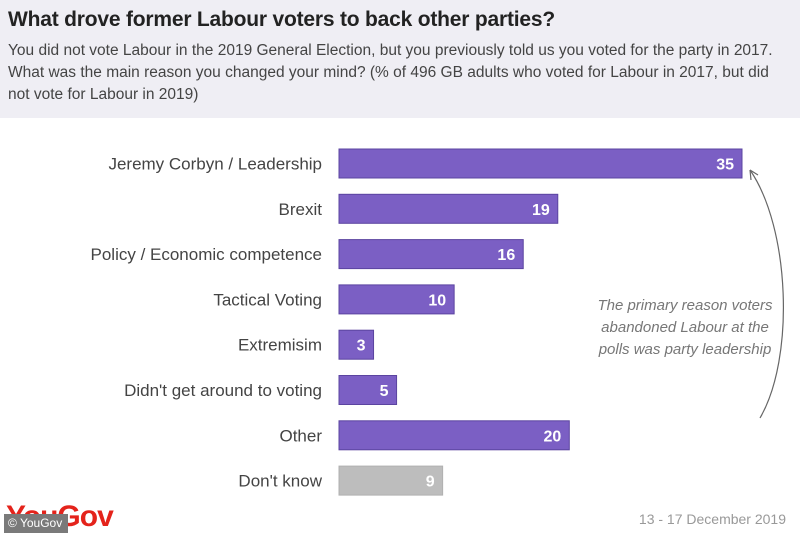 This screenshot has height=534, width=800. I want to click on category-label: Extremisim, so click(280, 345).